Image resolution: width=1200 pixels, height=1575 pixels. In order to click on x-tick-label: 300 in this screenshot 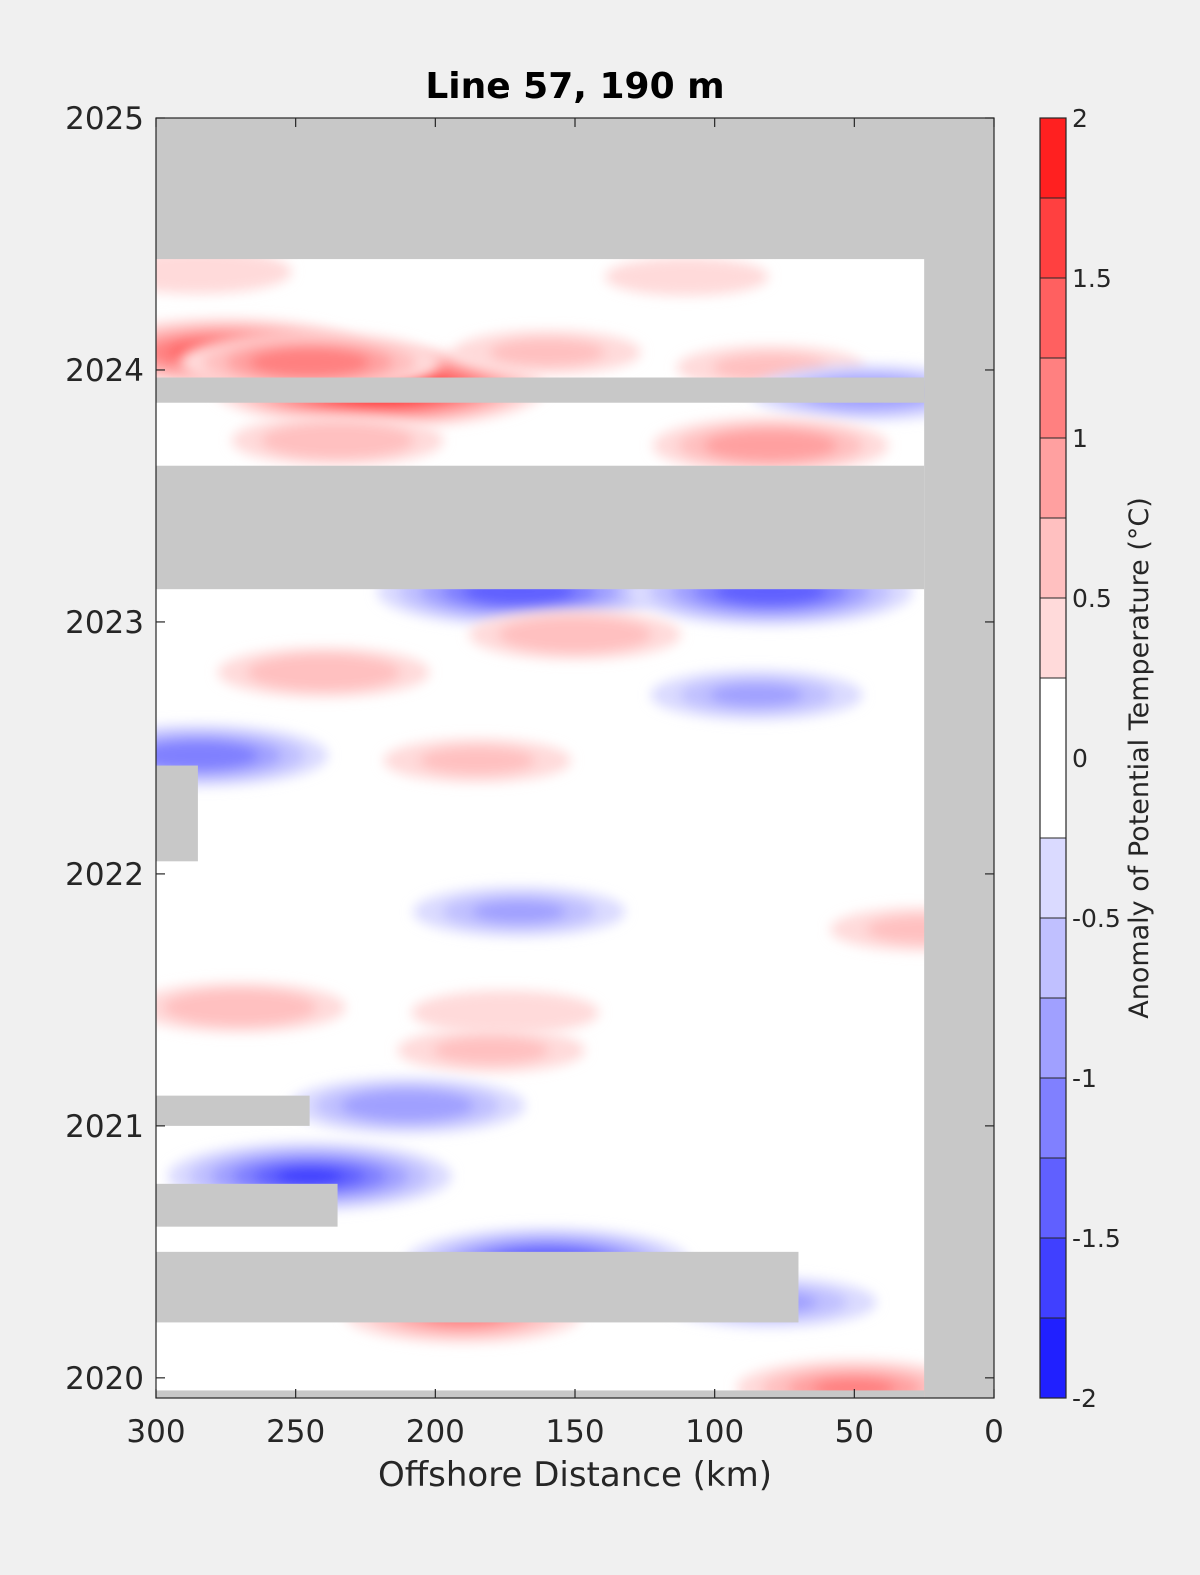, I will do `click(155, 1432)`.